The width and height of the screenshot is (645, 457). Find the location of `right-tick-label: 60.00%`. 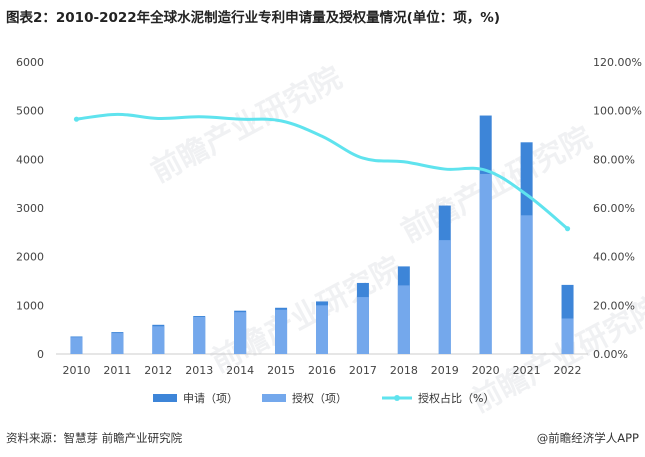

right-tick-label: 60.00% is located at coordinates (614, 208).